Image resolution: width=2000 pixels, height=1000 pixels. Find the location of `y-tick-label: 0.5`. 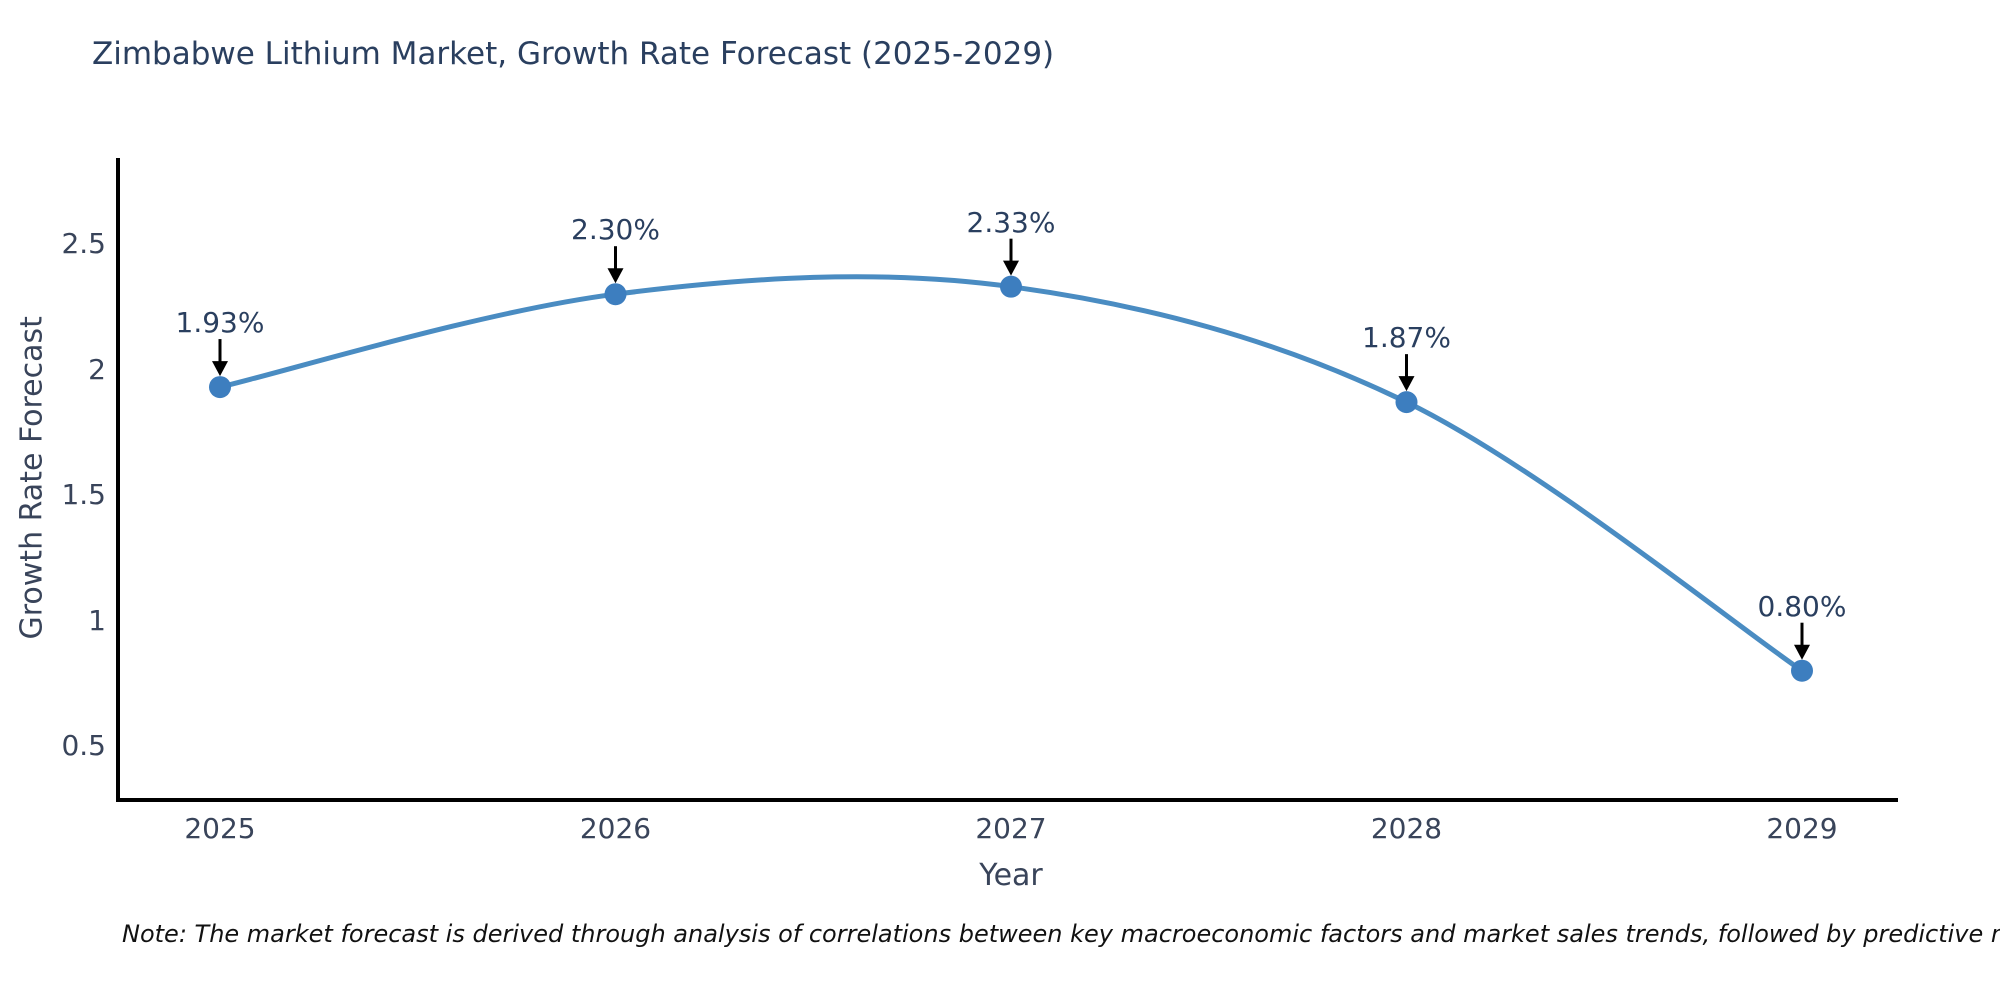

y-tick-label: 0.5 is located at coordinates (83, 745).